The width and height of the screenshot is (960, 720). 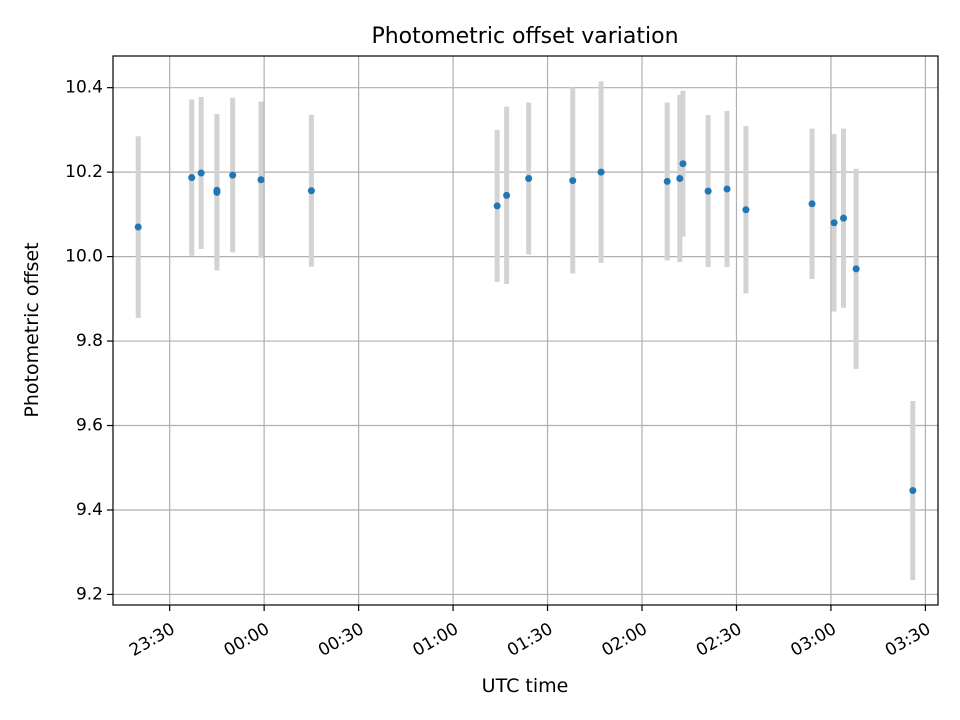 What do you see at coordinates (89, 594) in the screenshot?
I see `y-tick-label: 9.2` at bounding box center [89, 594].